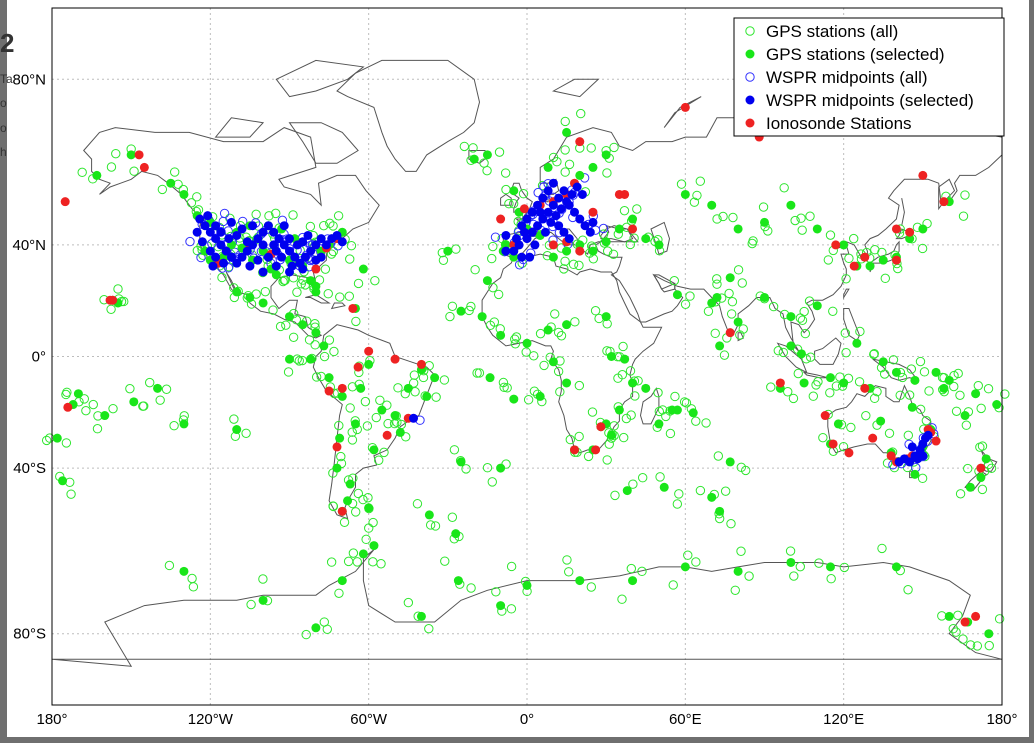 The height and width of the screenshot is (743, 1034). I want to click on legend-label: GPS stations (selected), so click(855, 54).